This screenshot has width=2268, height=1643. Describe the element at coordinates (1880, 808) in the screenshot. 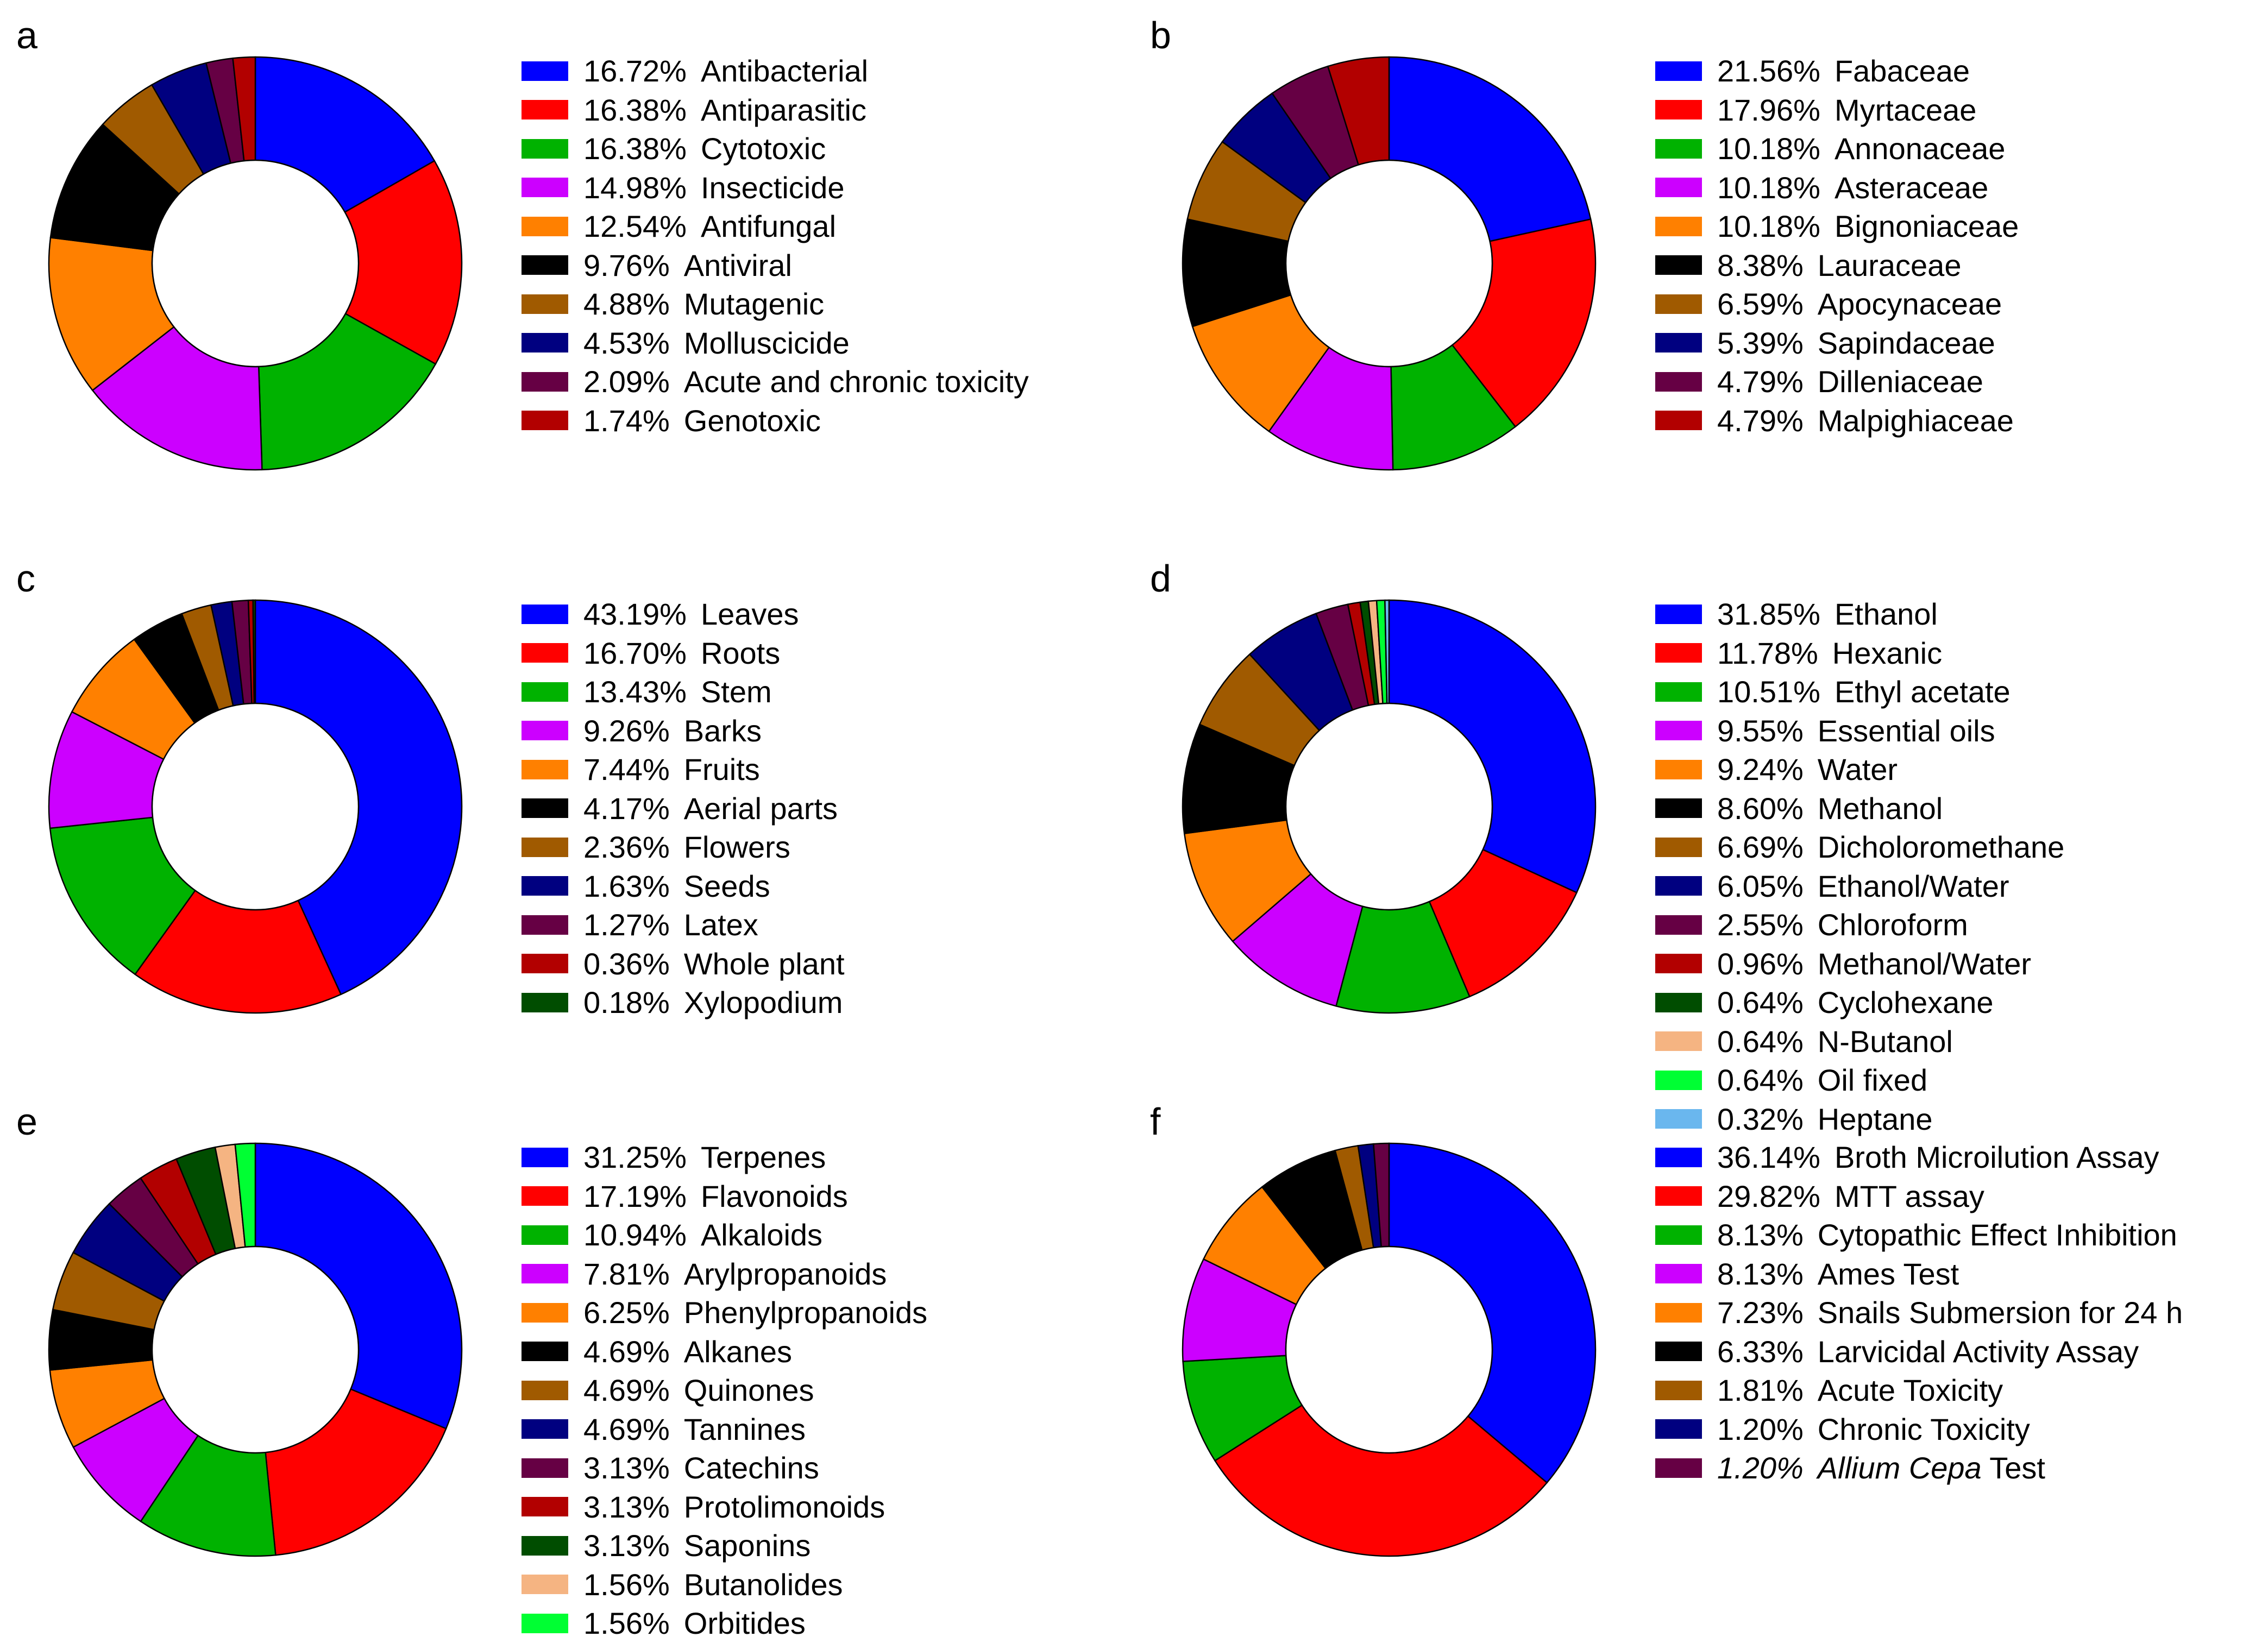

I see `legend-label: Methanol` at that location.